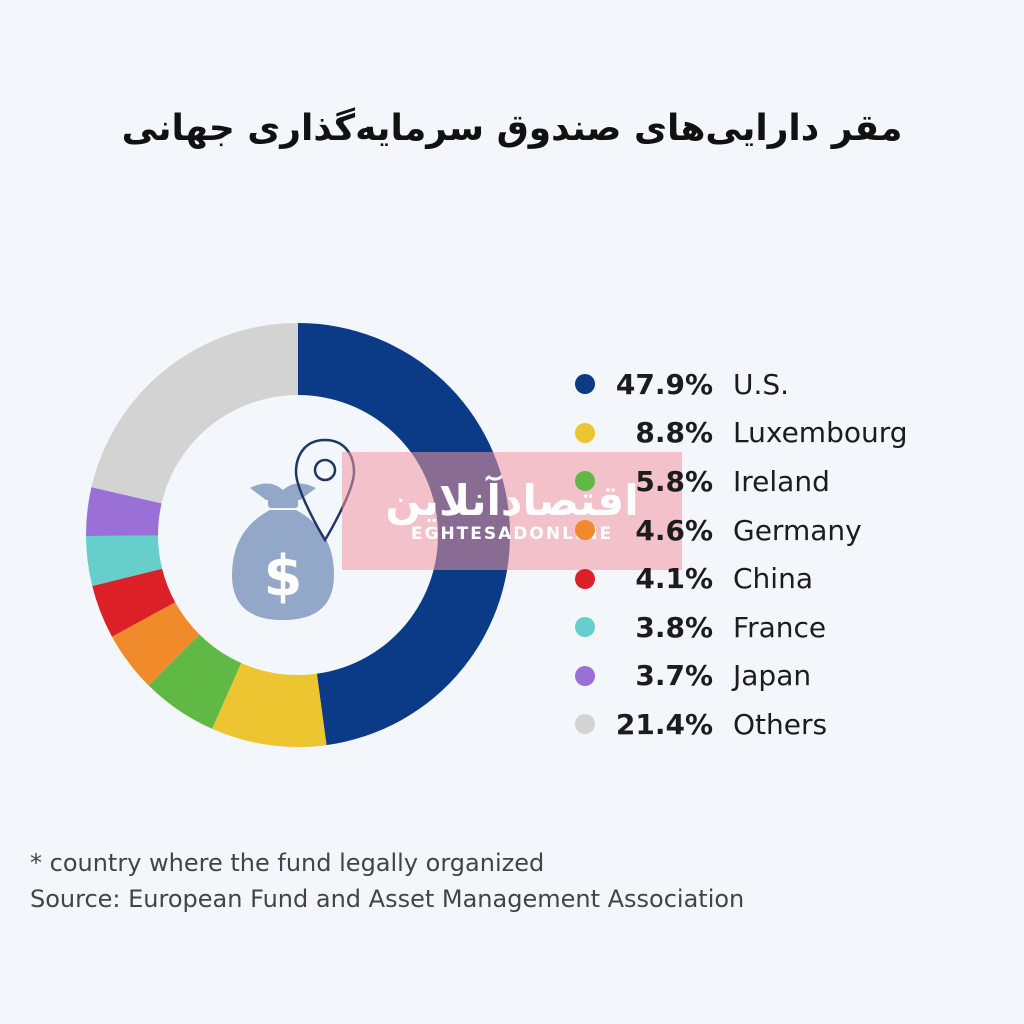  Describe the element at coordinates (674, 579) in the screenshot. I see `legend-value: 4.1%` at that location.